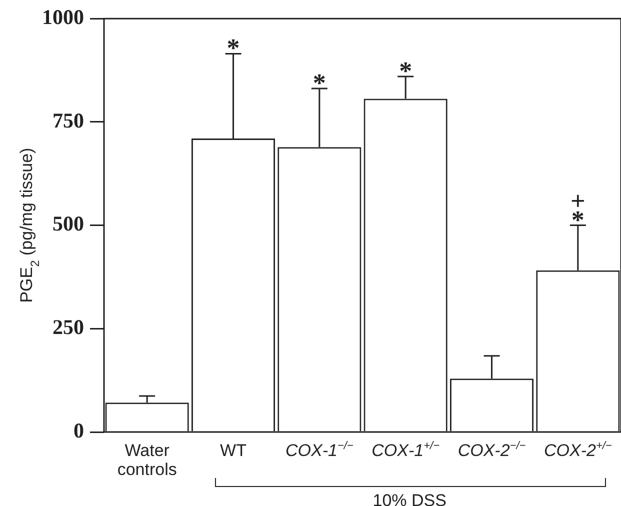 This screenshot has height=506, width=621. I want to click on y-tick-label: 750, so click(68, 120).